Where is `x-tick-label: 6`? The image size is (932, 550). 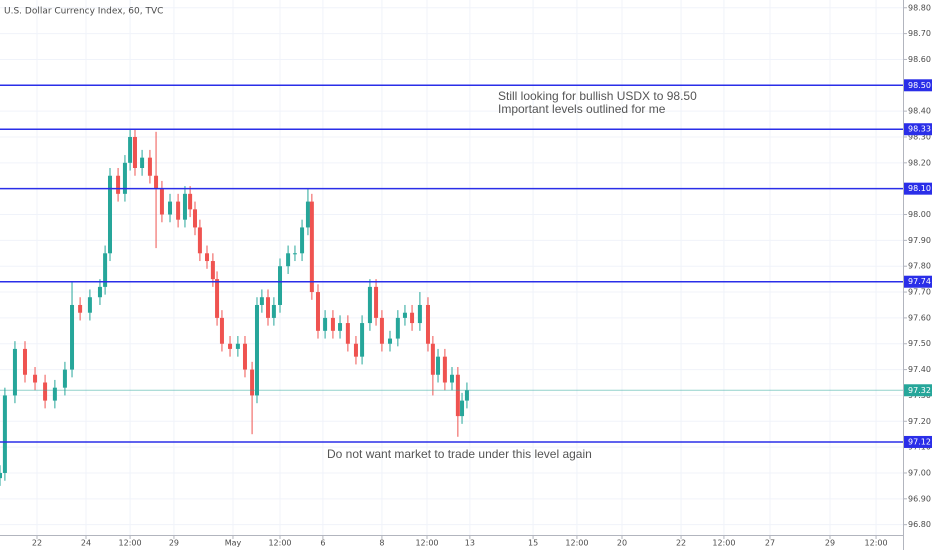 x-tick-label: 6 is located at coordinates (322, 543).